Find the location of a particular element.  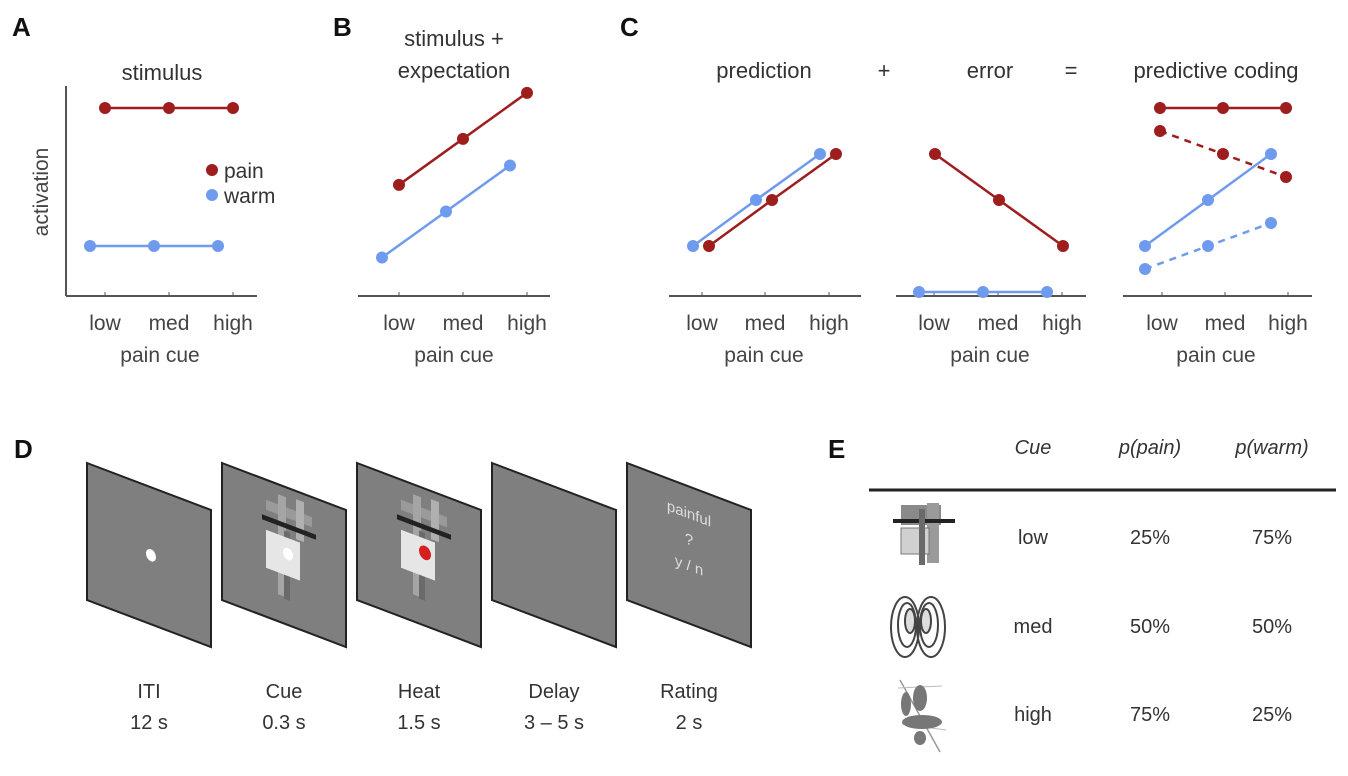

cue-probability-table: Cue p(pain) p(warm) low 25% 75% med 50% is located at coordinates (1102, 595).